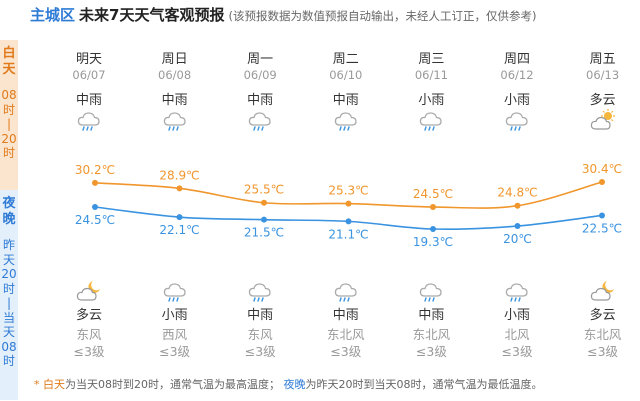 Image resolution: width=640 pixels, height=401 pixels. Describe the element at coordinates (346, 75) in the screenshot. I see `date-label: 06/10` at that location.